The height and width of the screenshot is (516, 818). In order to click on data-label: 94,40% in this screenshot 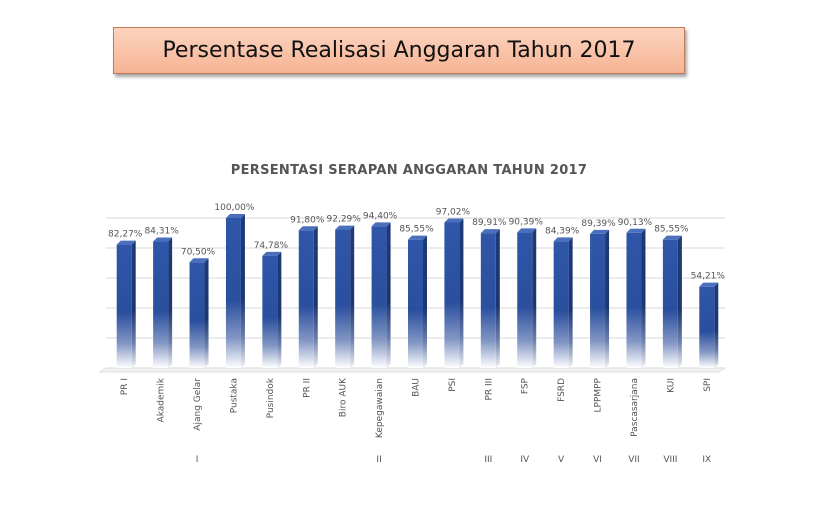, I will do `click(380, 216)`.